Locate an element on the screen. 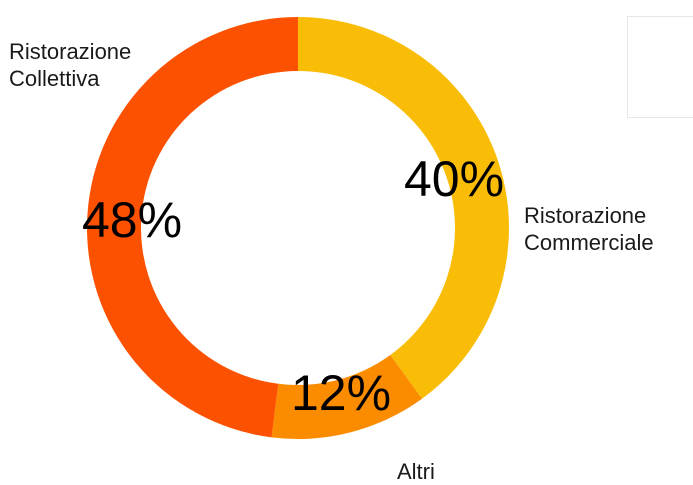 The width and height of the screenshot is (693, 485). pct-label-collettiva: 48% is located at coordinates (132, 220).